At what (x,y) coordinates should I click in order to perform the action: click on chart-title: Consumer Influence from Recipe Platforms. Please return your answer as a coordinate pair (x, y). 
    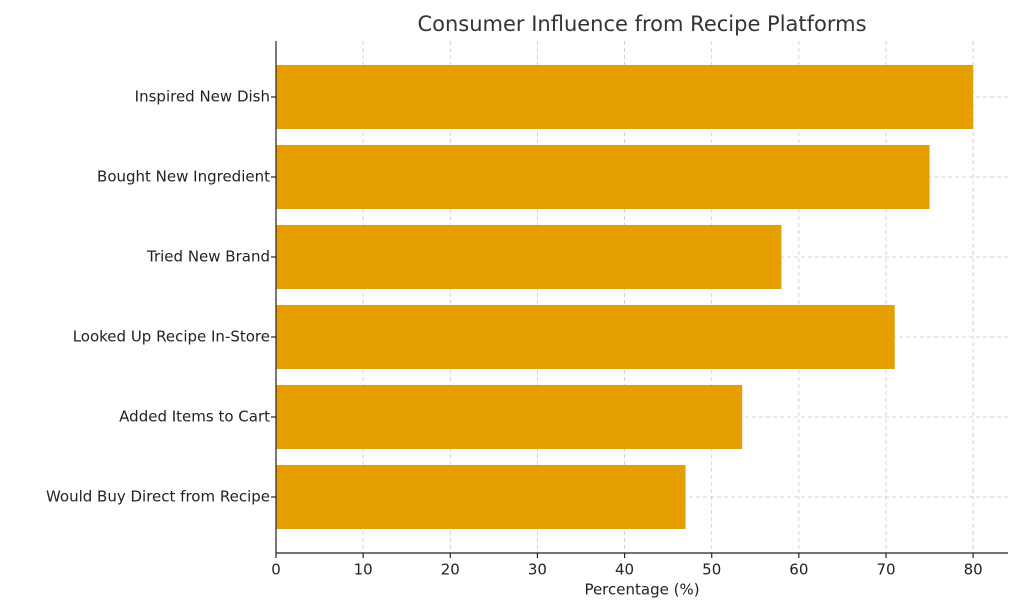
    Looking at the image, I should click on (641, 24).